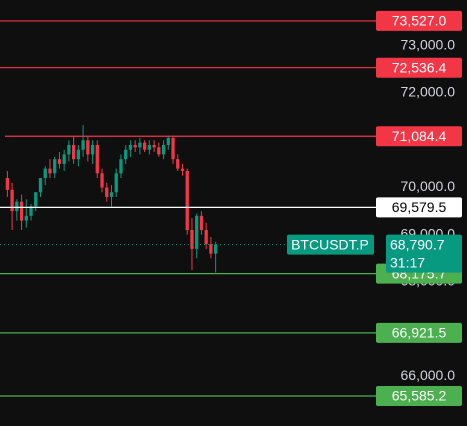 Image resolution: width=467 pixels, height=426 pixels. I want to click on price-label: 72,536.4, so click(419, 67).